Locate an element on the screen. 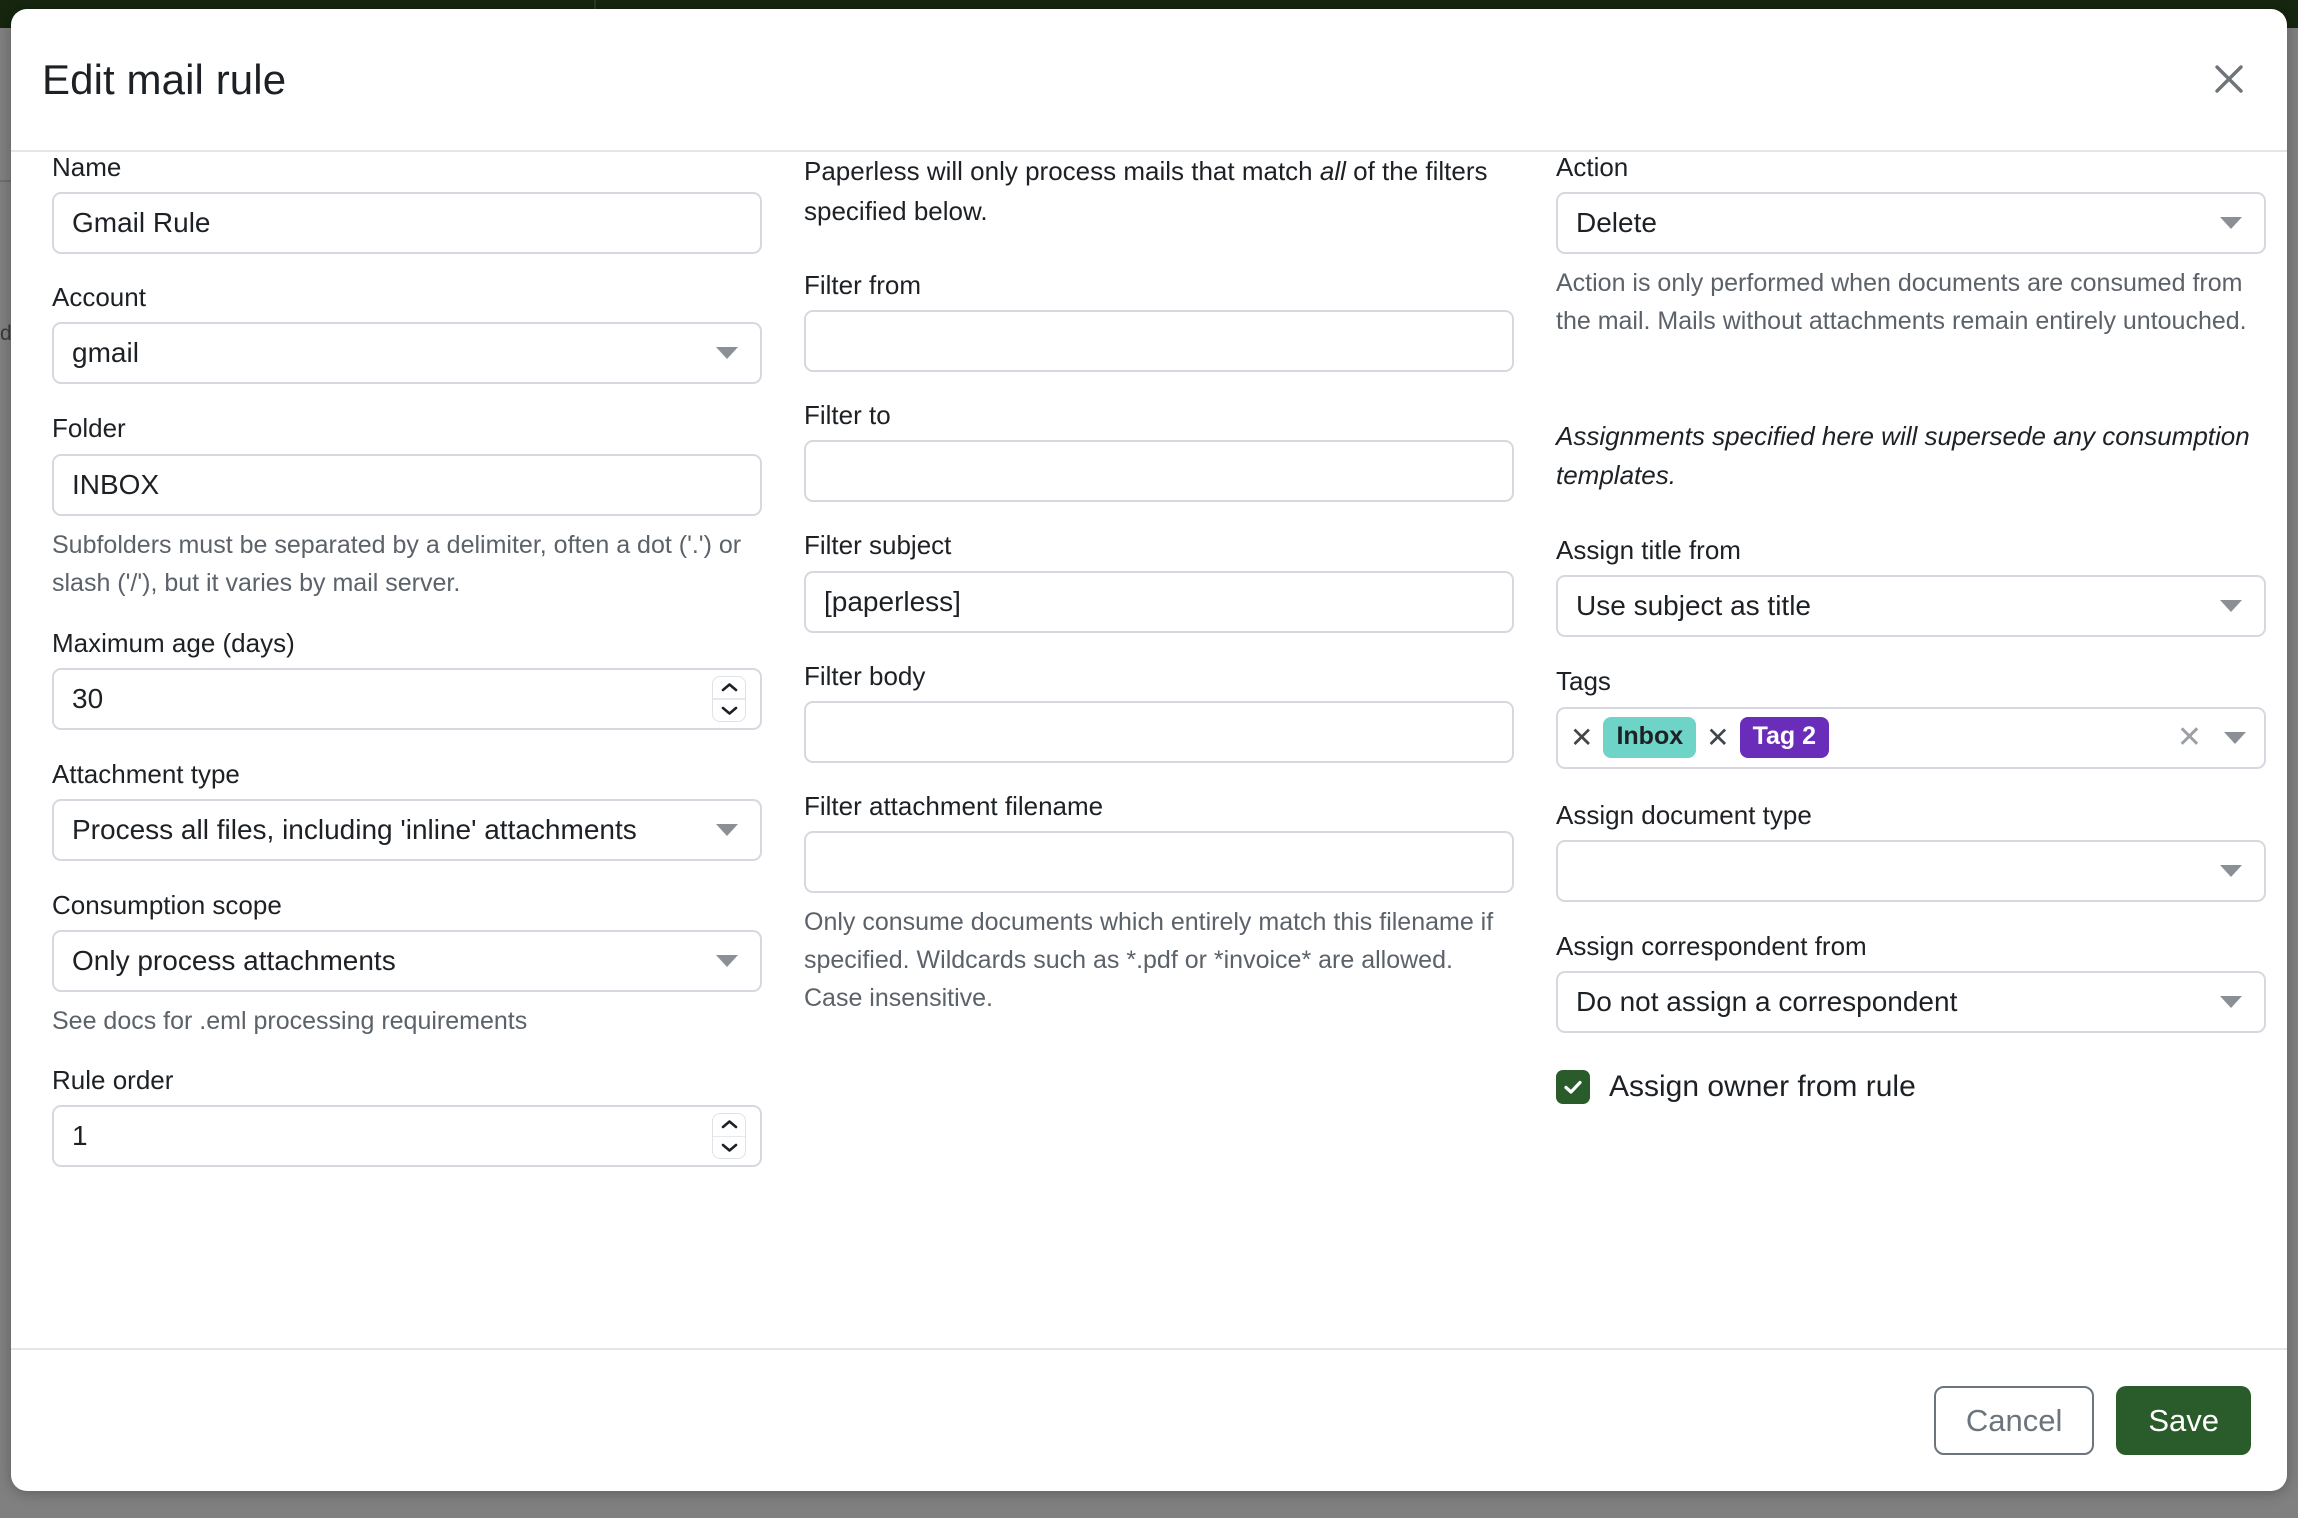 The image size is (2298, 1518). filter-to-input is located at coordinates (1159, 471).